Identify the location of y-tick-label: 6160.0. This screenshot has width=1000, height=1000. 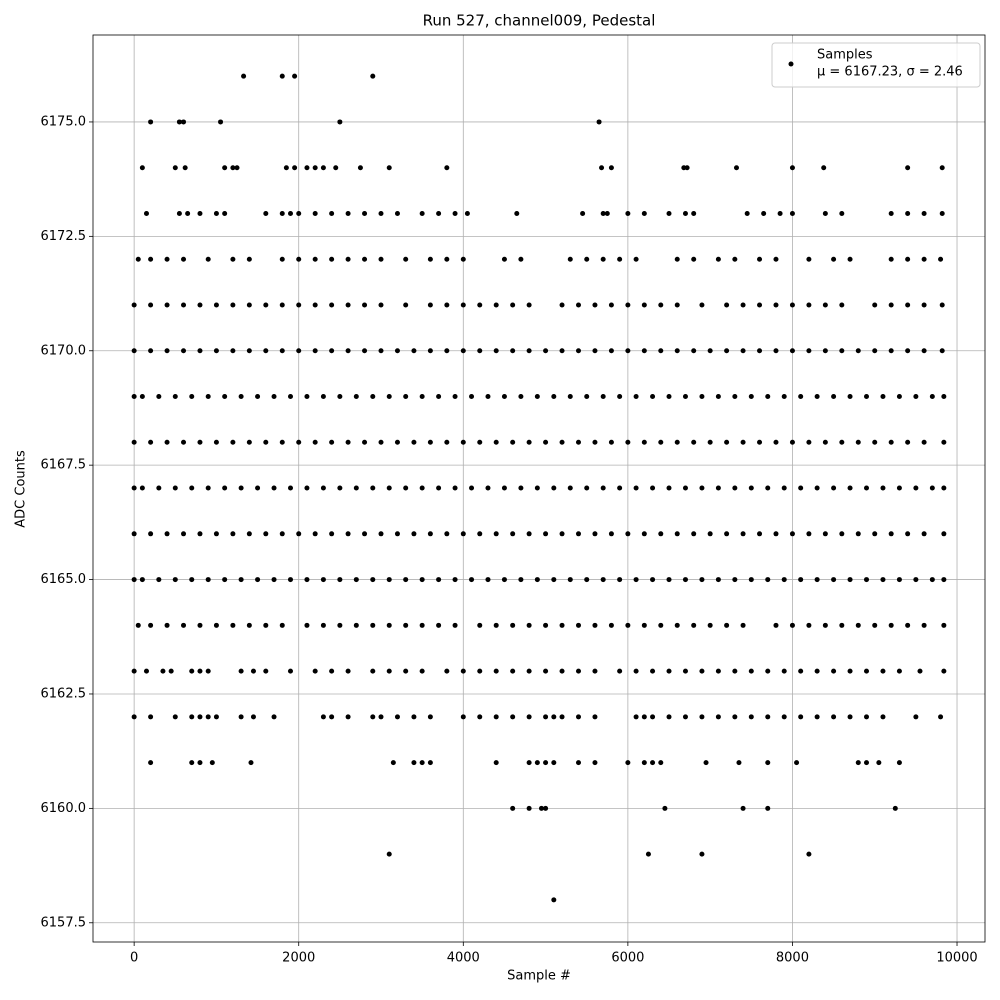
(64, 808).